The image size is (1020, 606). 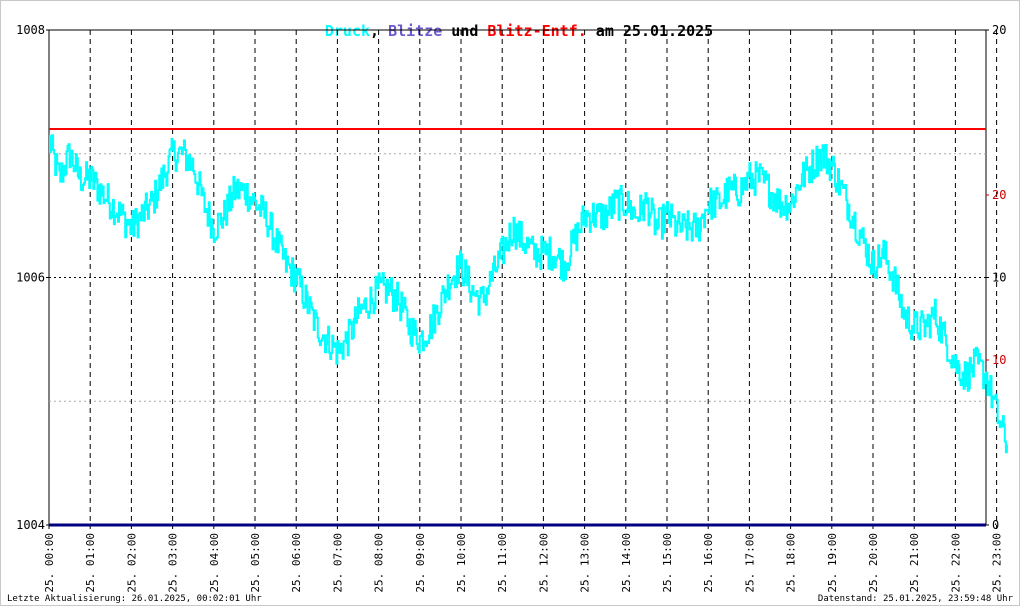 I want to click on x-tick-label: 25. 06:00, so click(x=296, y=563).